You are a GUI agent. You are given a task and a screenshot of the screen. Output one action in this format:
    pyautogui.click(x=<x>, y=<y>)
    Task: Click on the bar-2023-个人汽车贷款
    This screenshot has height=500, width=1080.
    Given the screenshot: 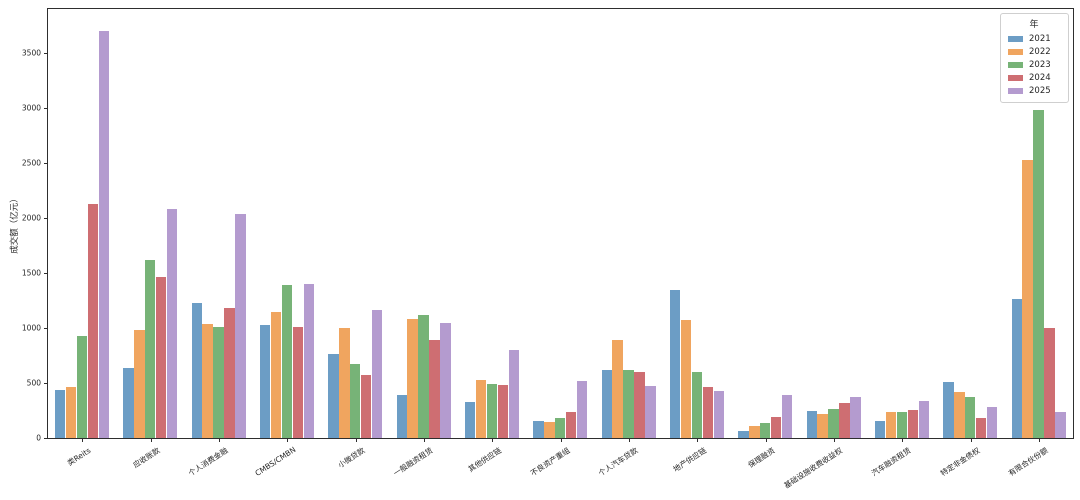 What is the action you would take?
    pyautogui.click(x=628, y=404)
    